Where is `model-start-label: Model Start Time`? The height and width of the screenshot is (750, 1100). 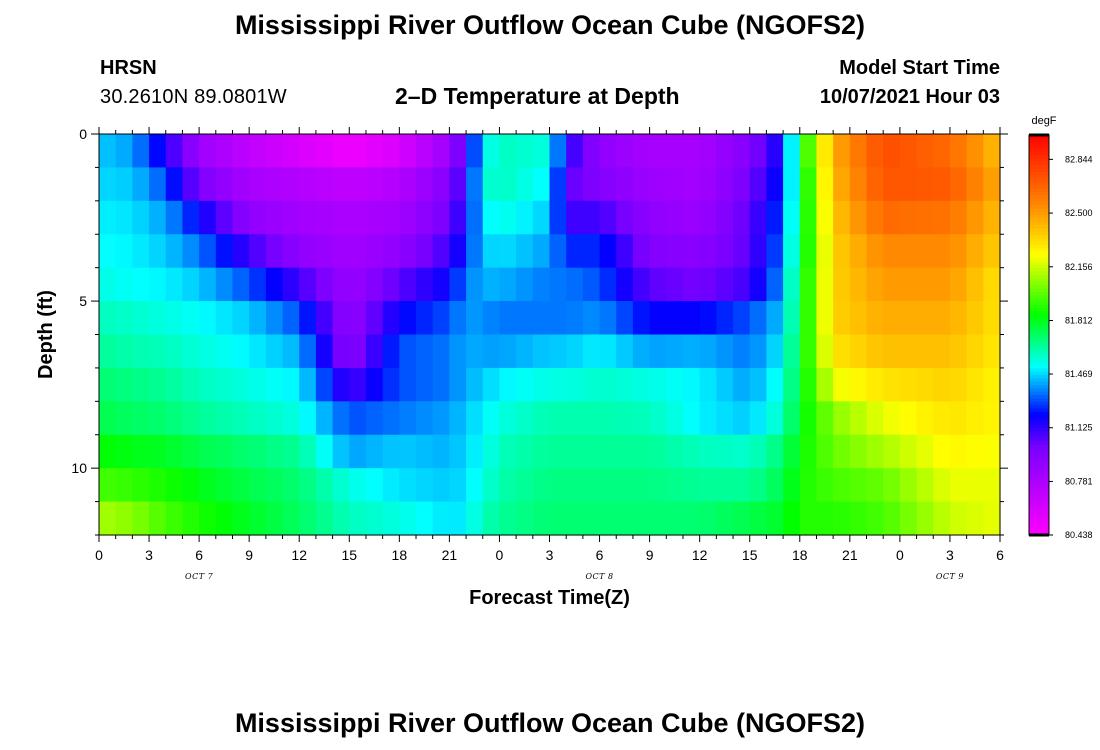
model-start-label: Model Start Time is located at coordinates (919, 68).